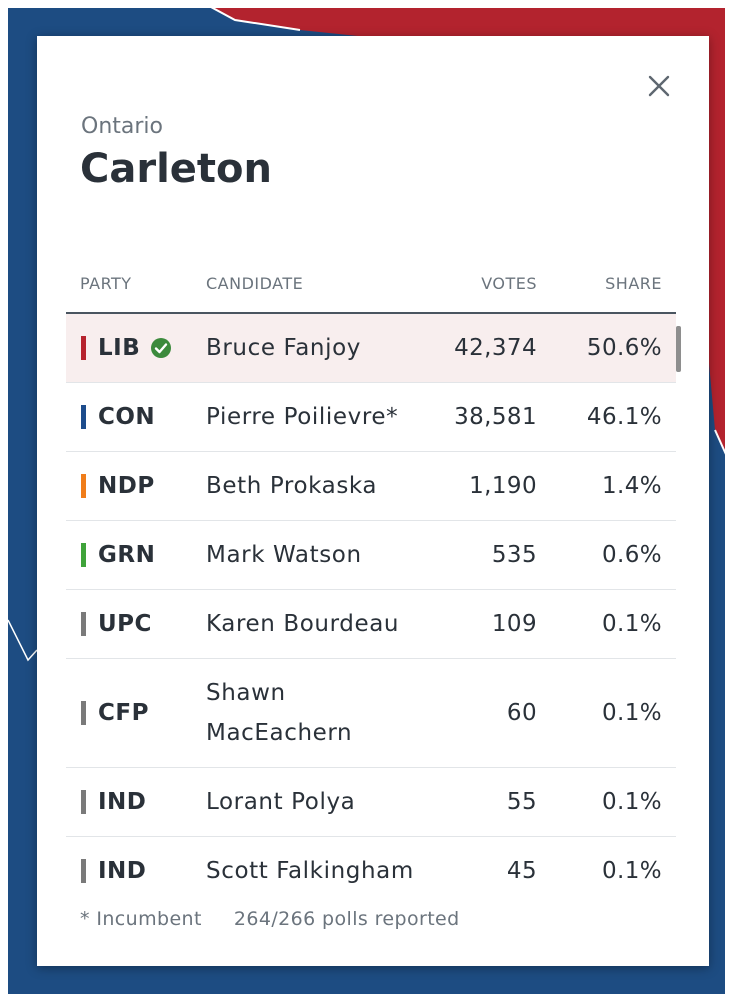 This screenshot has height=1000, width=733. Describe the element at coordinates (624, 348) in the screenshot. I see `vote-share: 50.6%` at that location.